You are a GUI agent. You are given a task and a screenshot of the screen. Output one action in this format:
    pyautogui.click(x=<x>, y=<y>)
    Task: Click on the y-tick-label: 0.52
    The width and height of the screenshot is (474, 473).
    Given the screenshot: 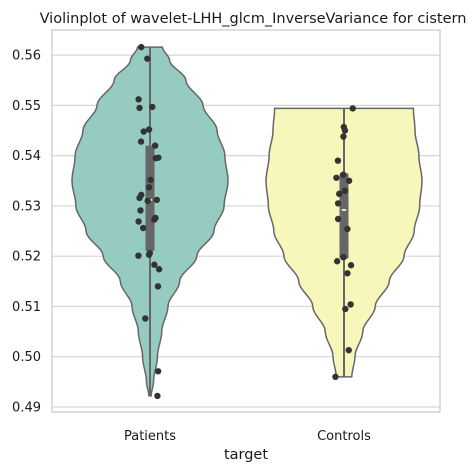 What is the action you would take?
    pyautogui.click(x=26, y=257)
    